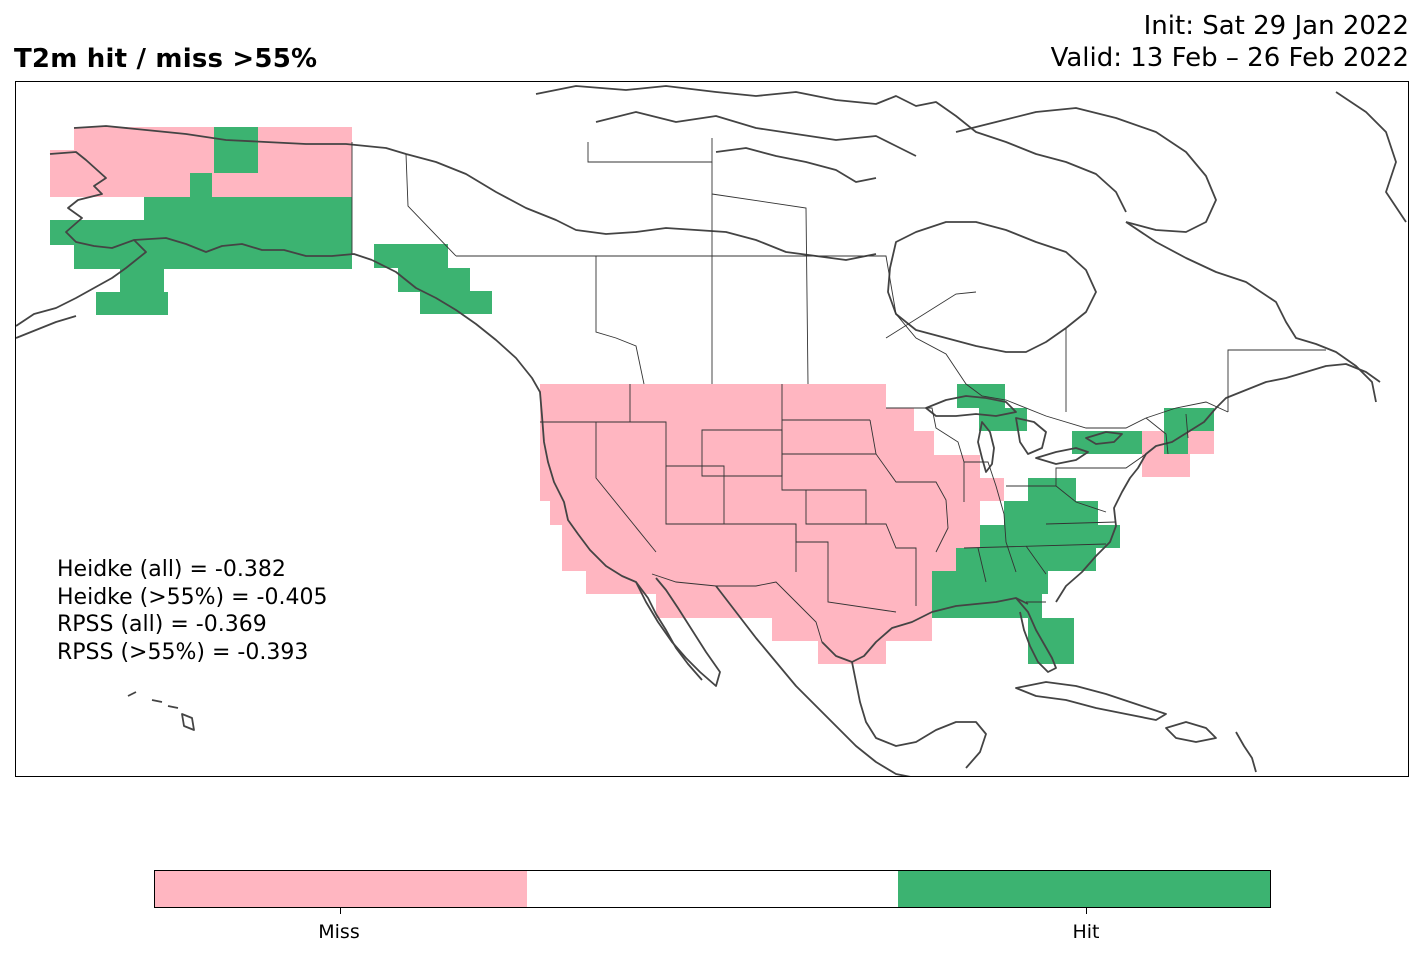  I want to click on greenland-edge, so click(1371, 157).